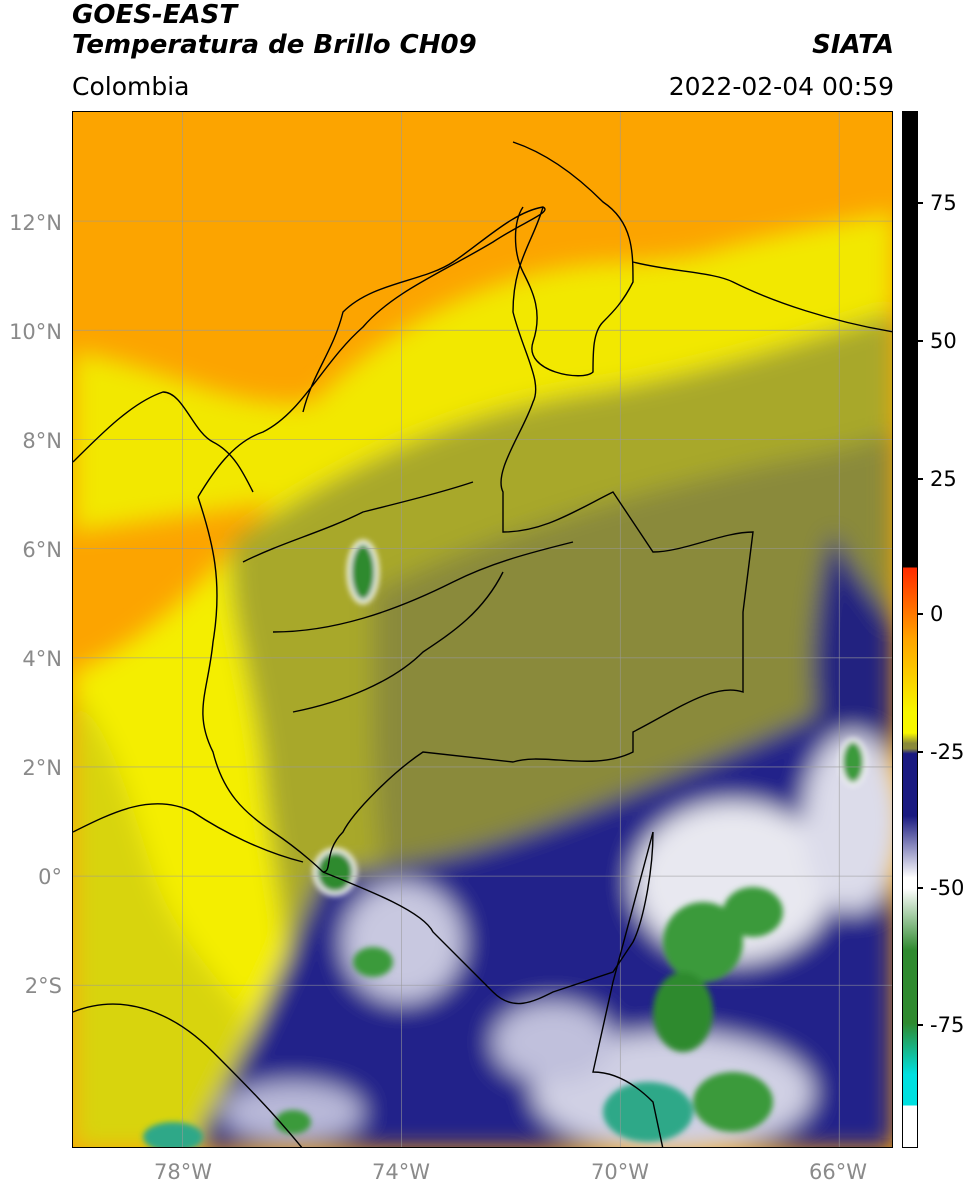  I want to click on colorbar-label-75: 75, so click(943, 203).